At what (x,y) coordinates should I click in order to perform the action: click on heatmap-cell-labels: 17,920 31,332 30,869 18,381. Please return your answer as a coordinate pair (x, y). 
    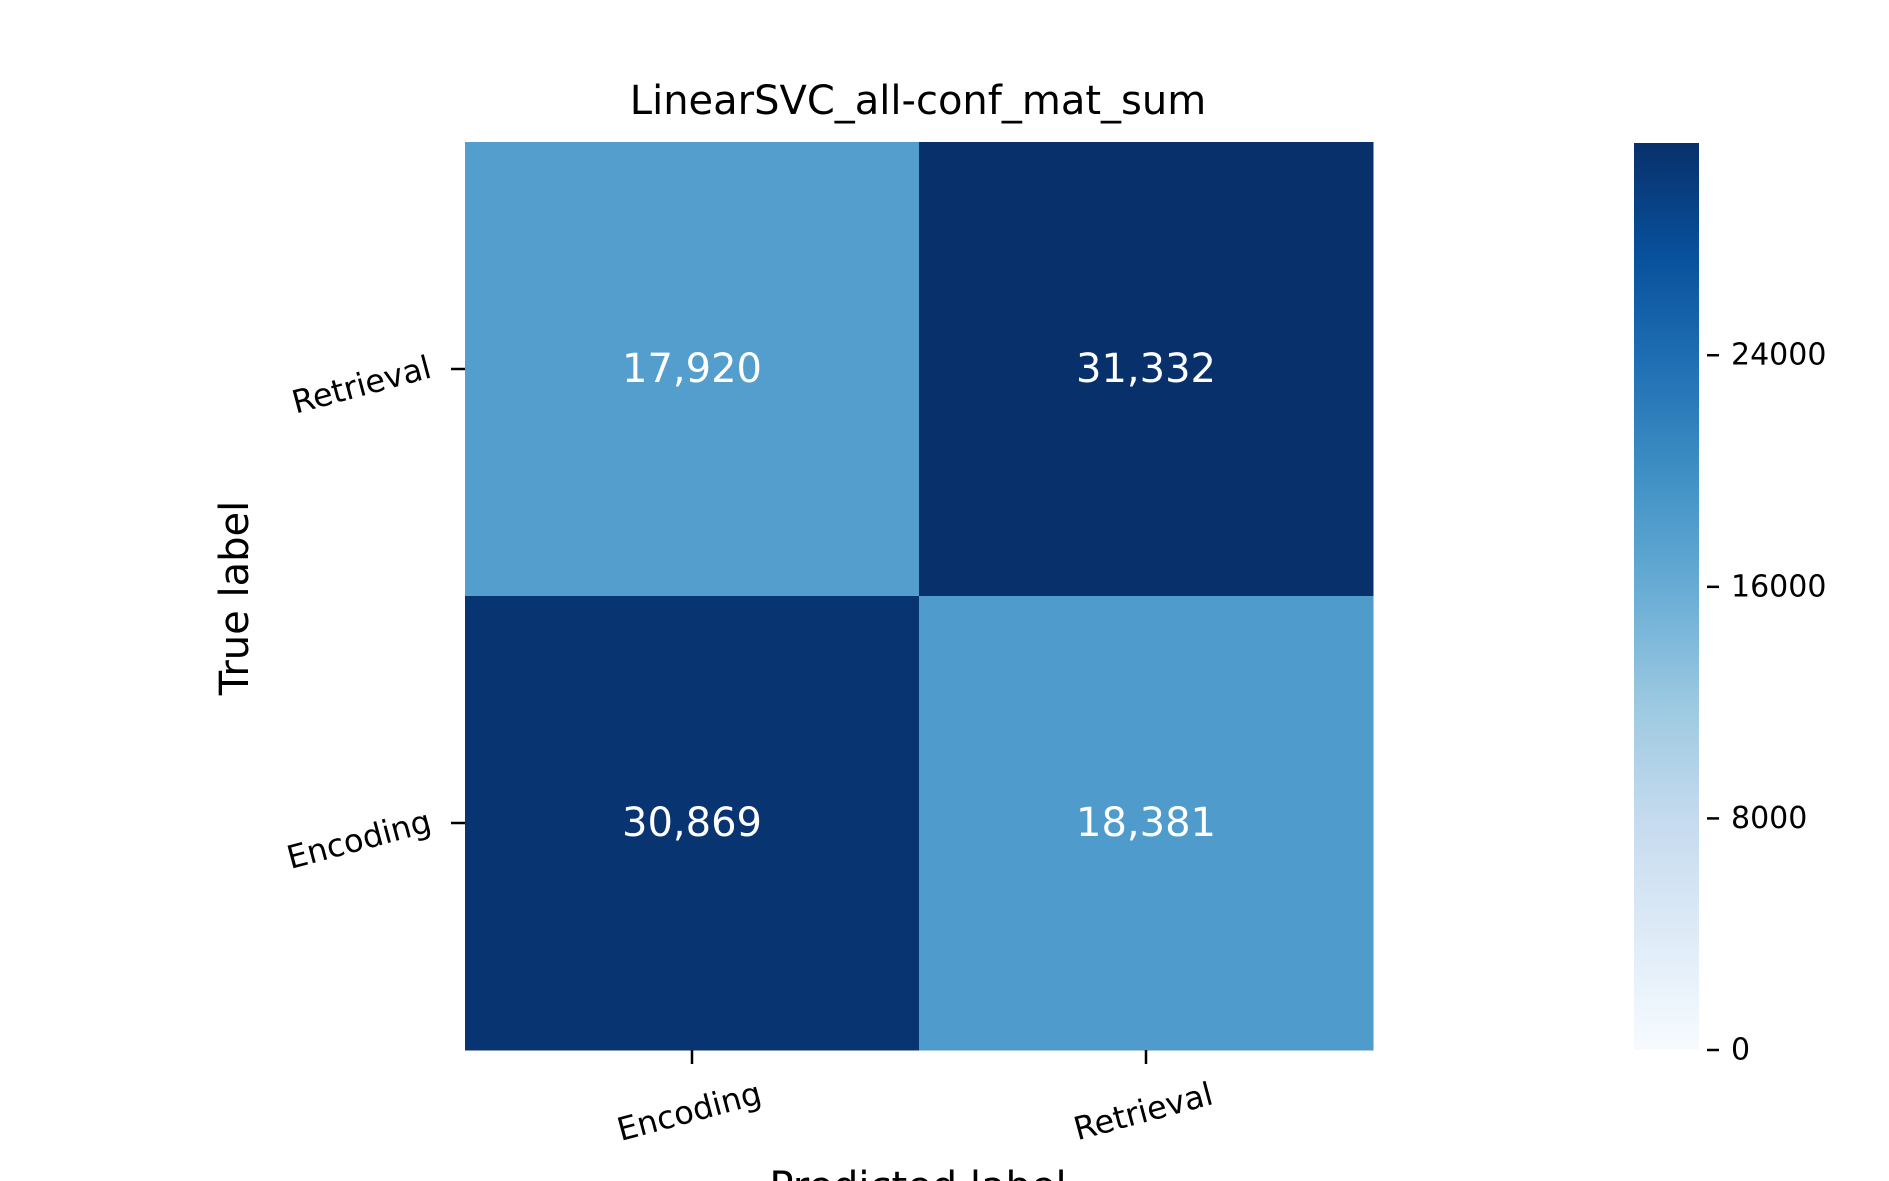
    Looking at the image, I should click on (919, 596).